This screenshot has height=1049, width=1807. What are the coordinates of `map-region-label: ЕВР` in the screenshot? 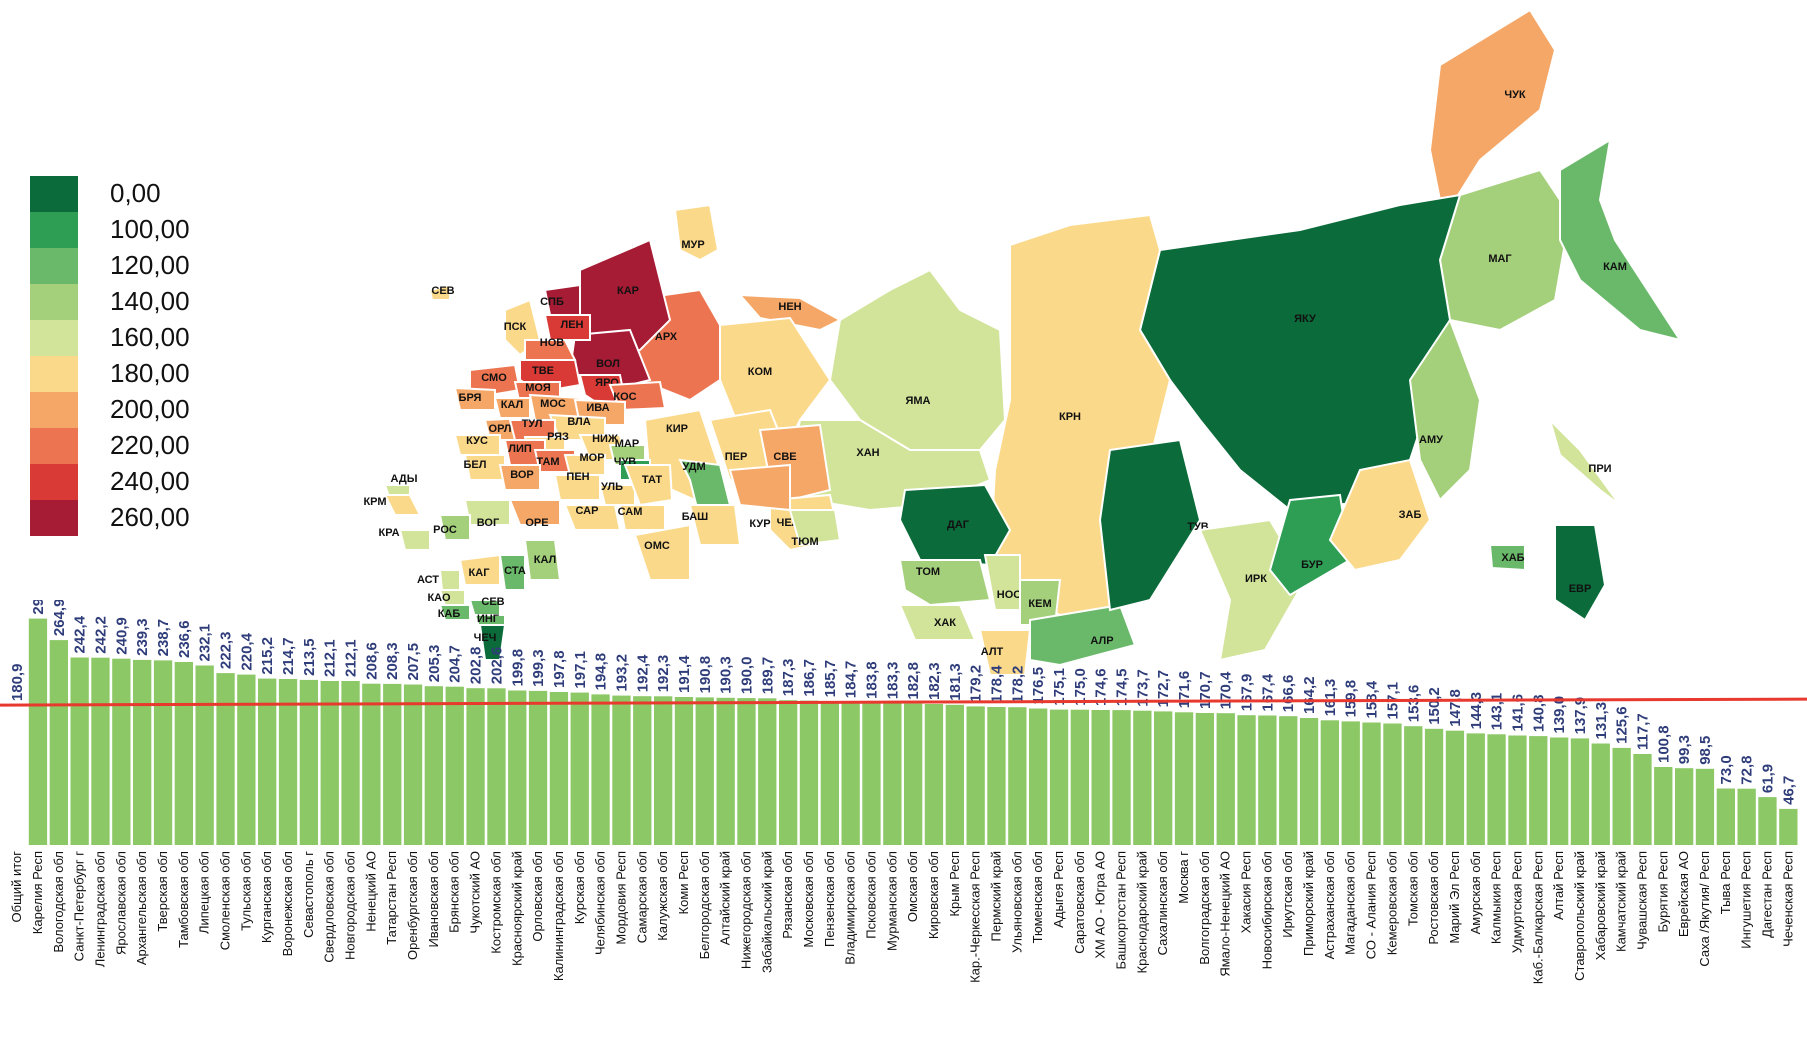 It's located at (1580, 589).